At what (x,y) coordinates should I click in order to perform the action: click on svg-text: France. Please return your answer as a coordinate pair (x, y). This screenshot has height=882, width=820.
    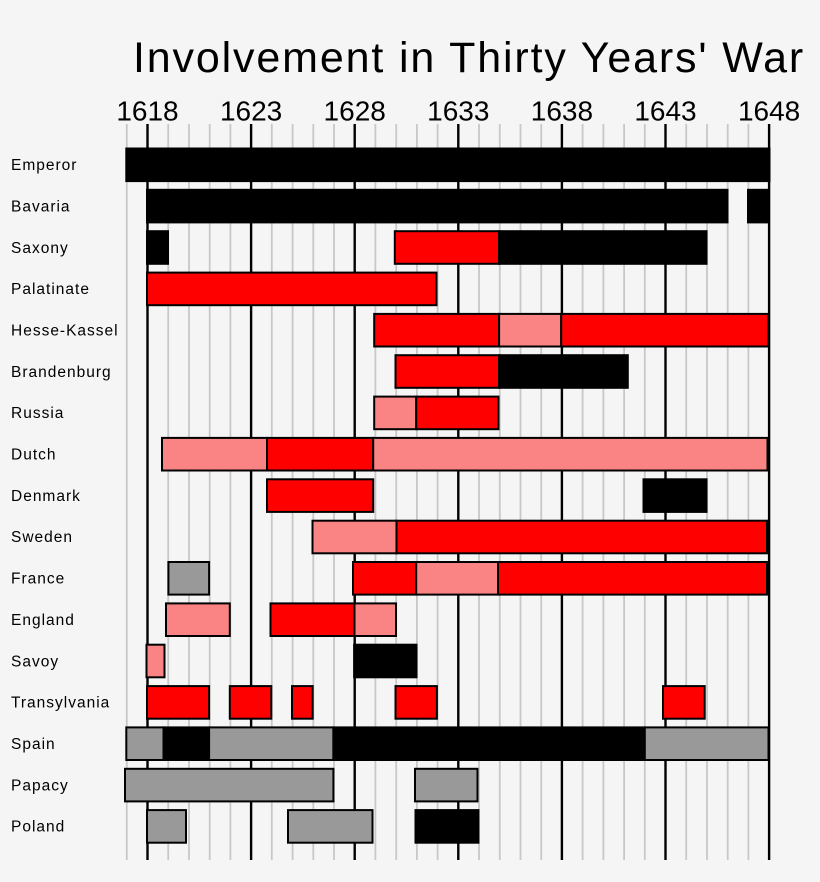
    Looking at the image, I should click on (38, 579).